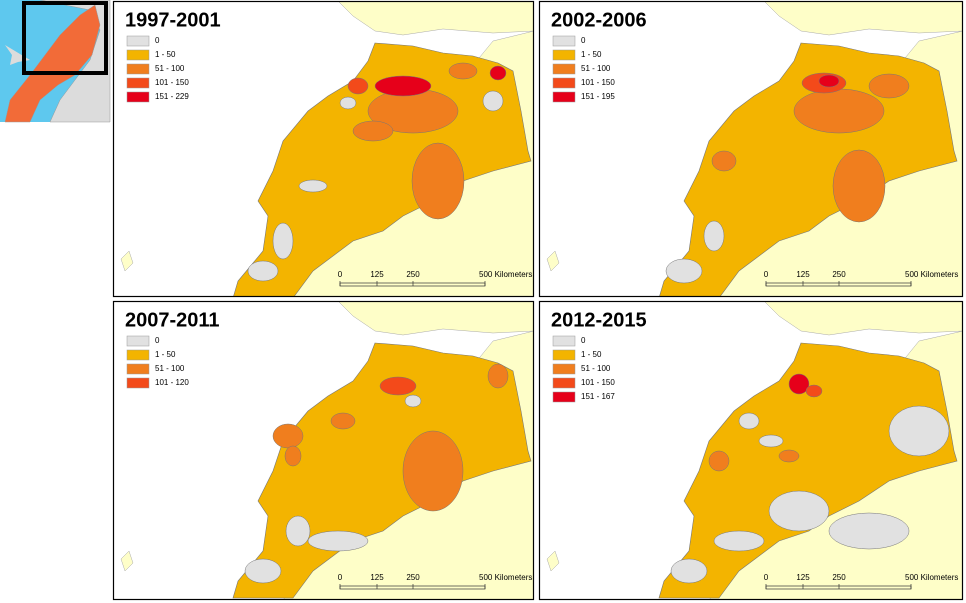  I want to click on panel-title: 2012-2015, so click(599, 320).